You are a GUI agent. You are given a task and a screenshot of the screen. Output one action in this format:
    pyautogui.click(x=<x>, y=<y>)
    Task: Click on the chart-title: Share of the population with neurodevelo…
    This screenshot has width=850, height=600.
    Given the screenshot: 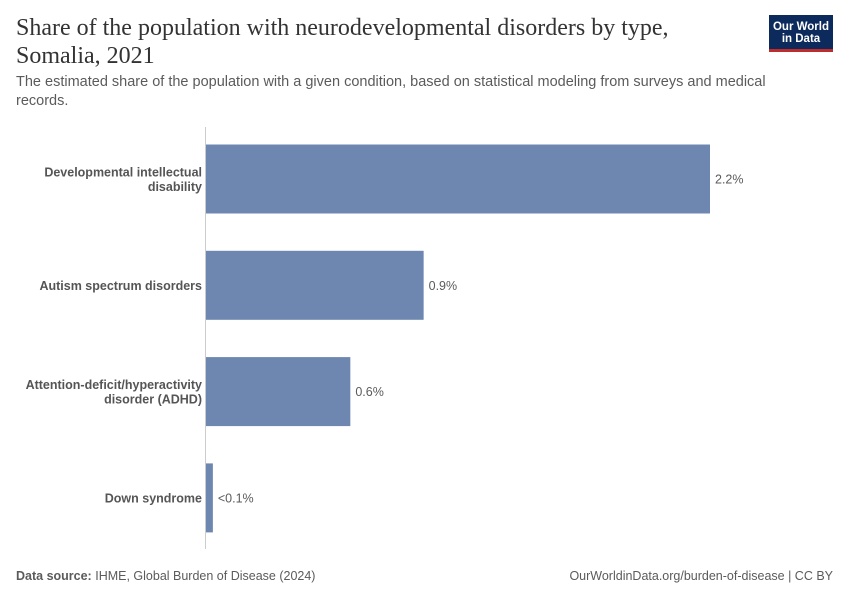 What is the action you would take?
    pyautogui.click(x=342, y=42)
    